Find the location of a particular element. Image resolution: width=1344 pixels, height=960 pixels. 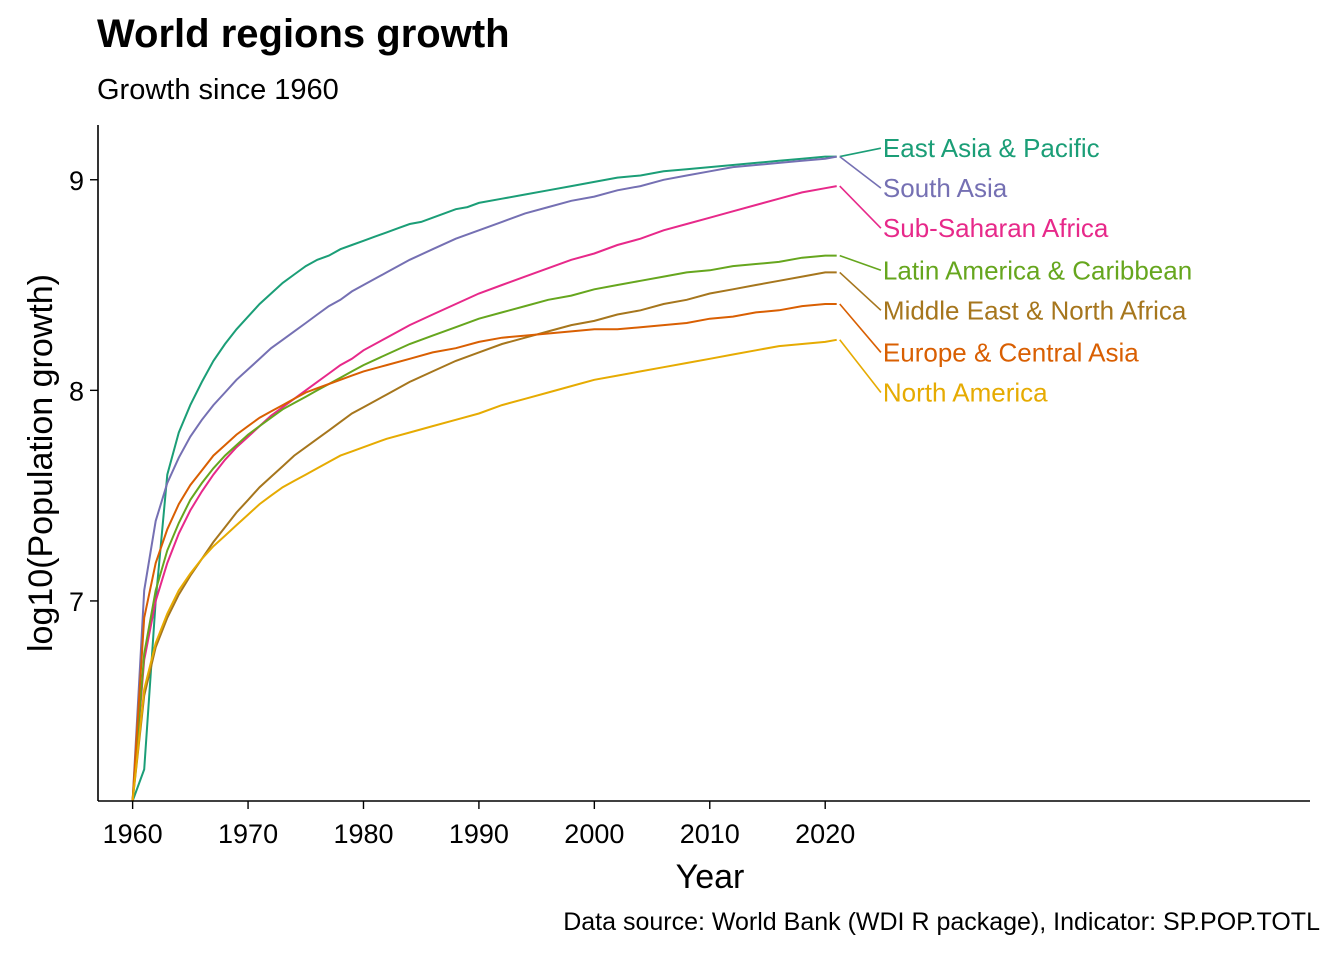

x-axis-title: Year is located at coordinates (710, 877).